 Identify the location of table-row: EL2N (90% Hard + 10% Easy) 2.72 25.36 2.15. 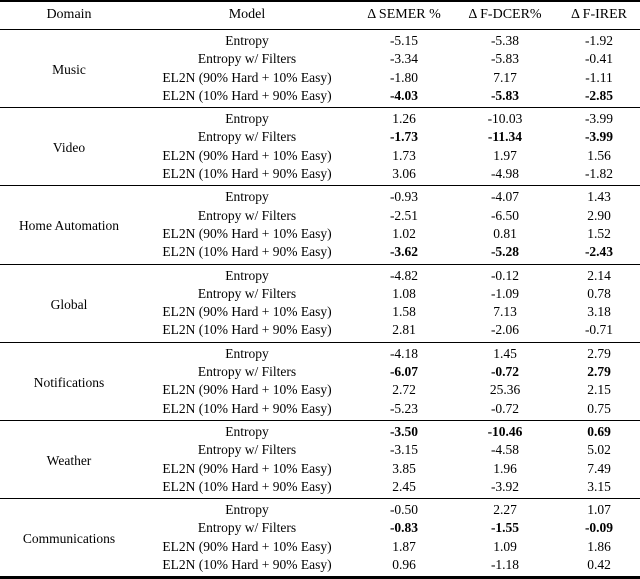
(320, 390).